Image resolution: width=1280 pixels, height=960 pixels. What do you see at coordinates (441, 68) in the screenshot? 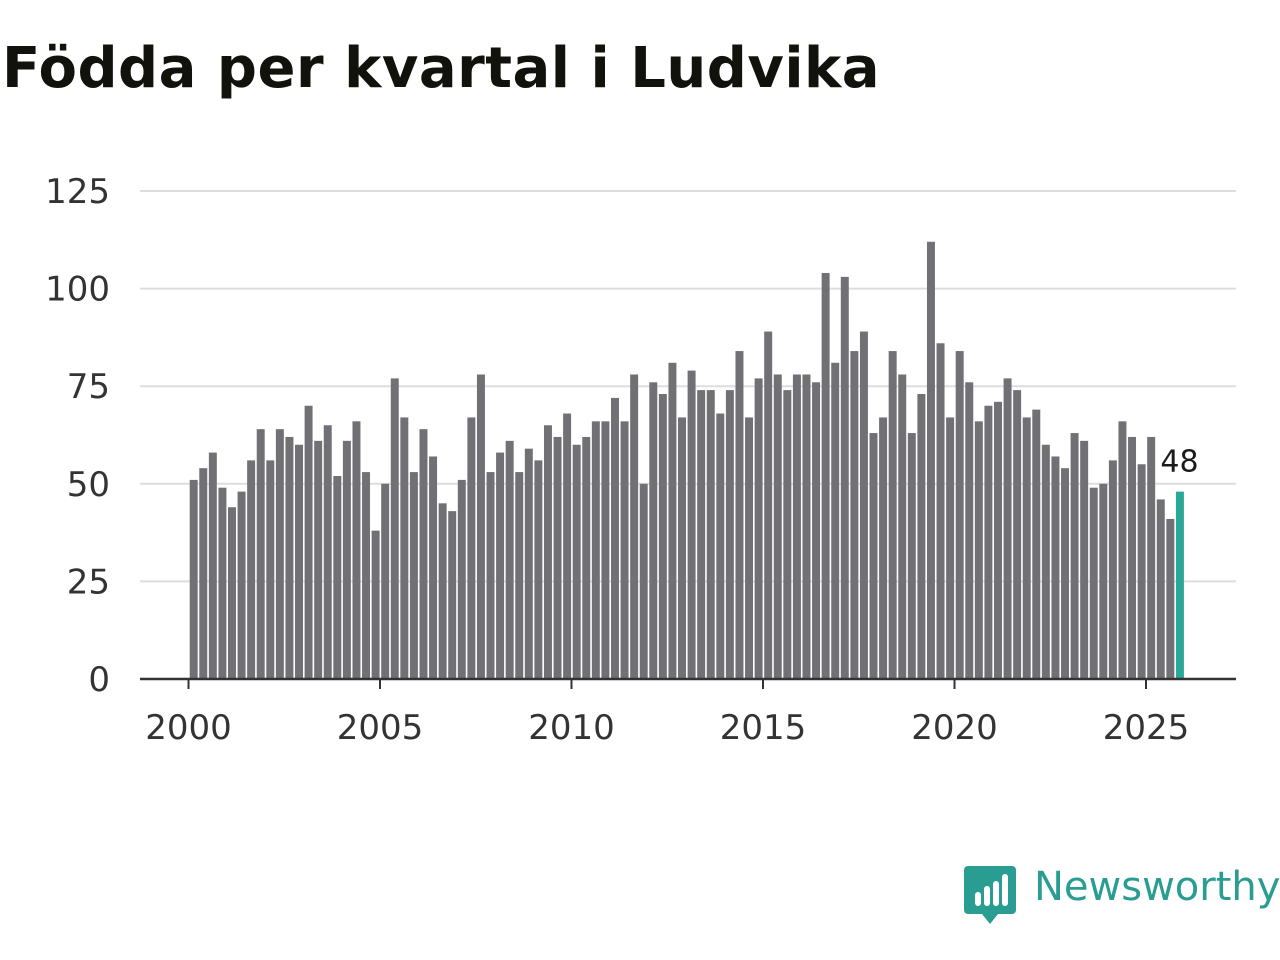
I see `chart-title: Födda per kvartal i Ludvika` at bounding box center [441, 68].